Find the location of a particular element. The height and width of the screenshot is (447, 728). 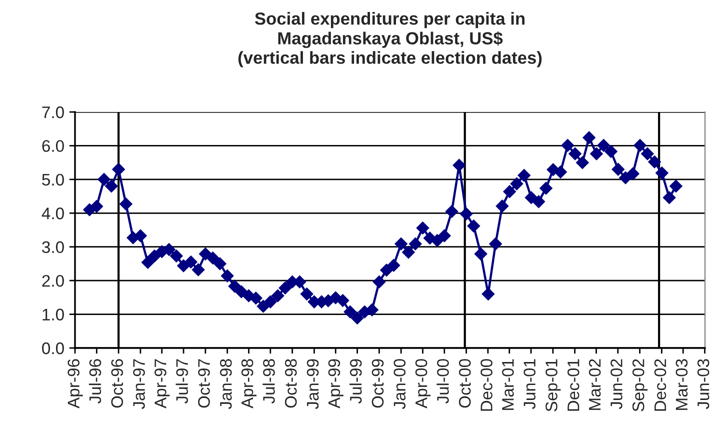

x-tick-label: Jul-00 is located at coordinates (442, 381).